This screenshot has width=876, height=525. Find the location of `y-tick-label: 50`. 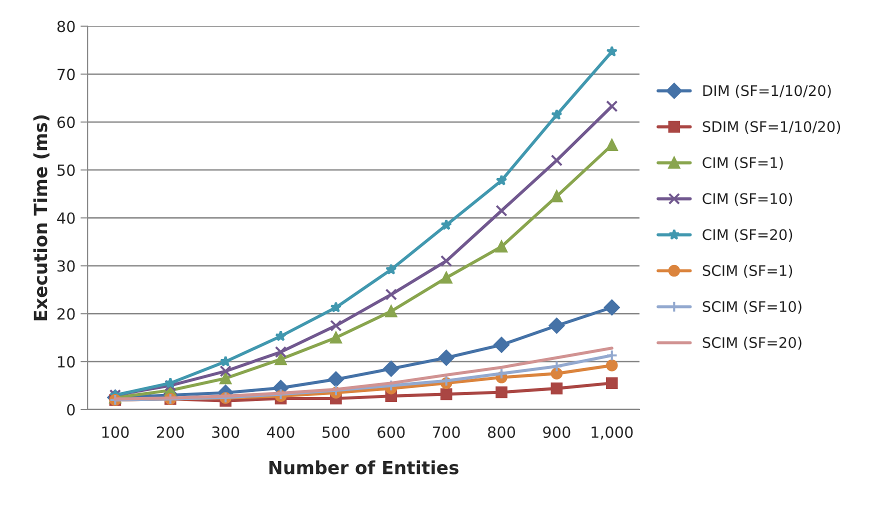

y-tick-label: 50 is located at coordinates (66, 170).